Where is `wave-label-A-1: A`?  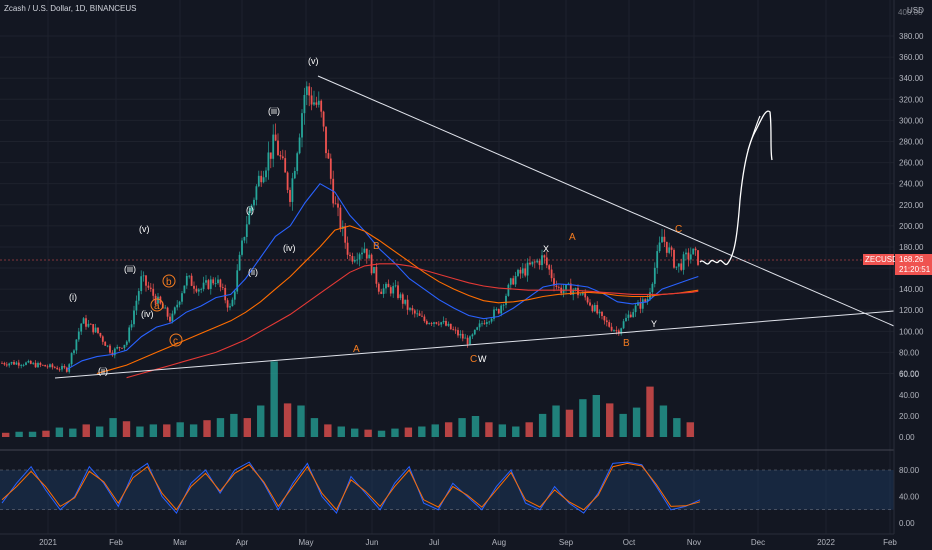 wave-label-A-1: A is located at coordinates (356, 349).